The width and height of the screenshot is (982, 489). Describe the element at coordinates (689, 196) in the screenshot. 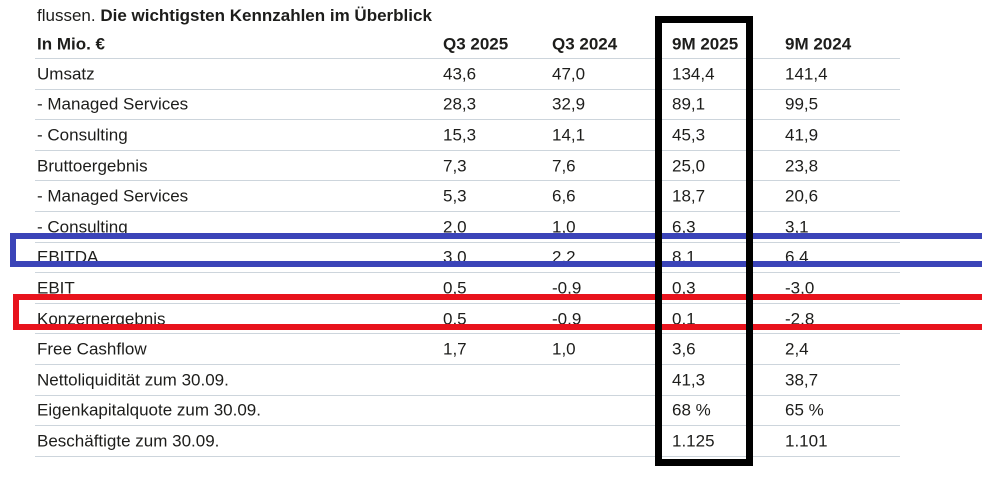

I see `row-value: 18,7` at that location.